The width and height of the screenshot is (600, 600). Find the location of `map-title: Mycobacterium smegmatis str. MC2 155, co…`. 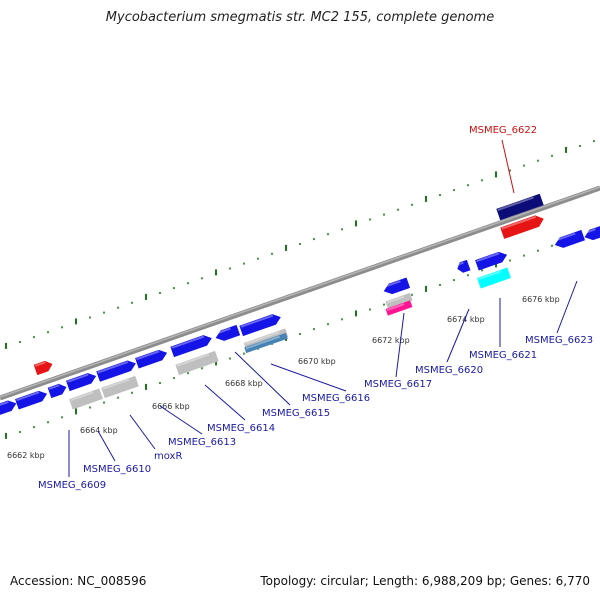

map-title: Mycobacterium smegmatis str. MC2 155, co… is located at coordinates (300, 17).